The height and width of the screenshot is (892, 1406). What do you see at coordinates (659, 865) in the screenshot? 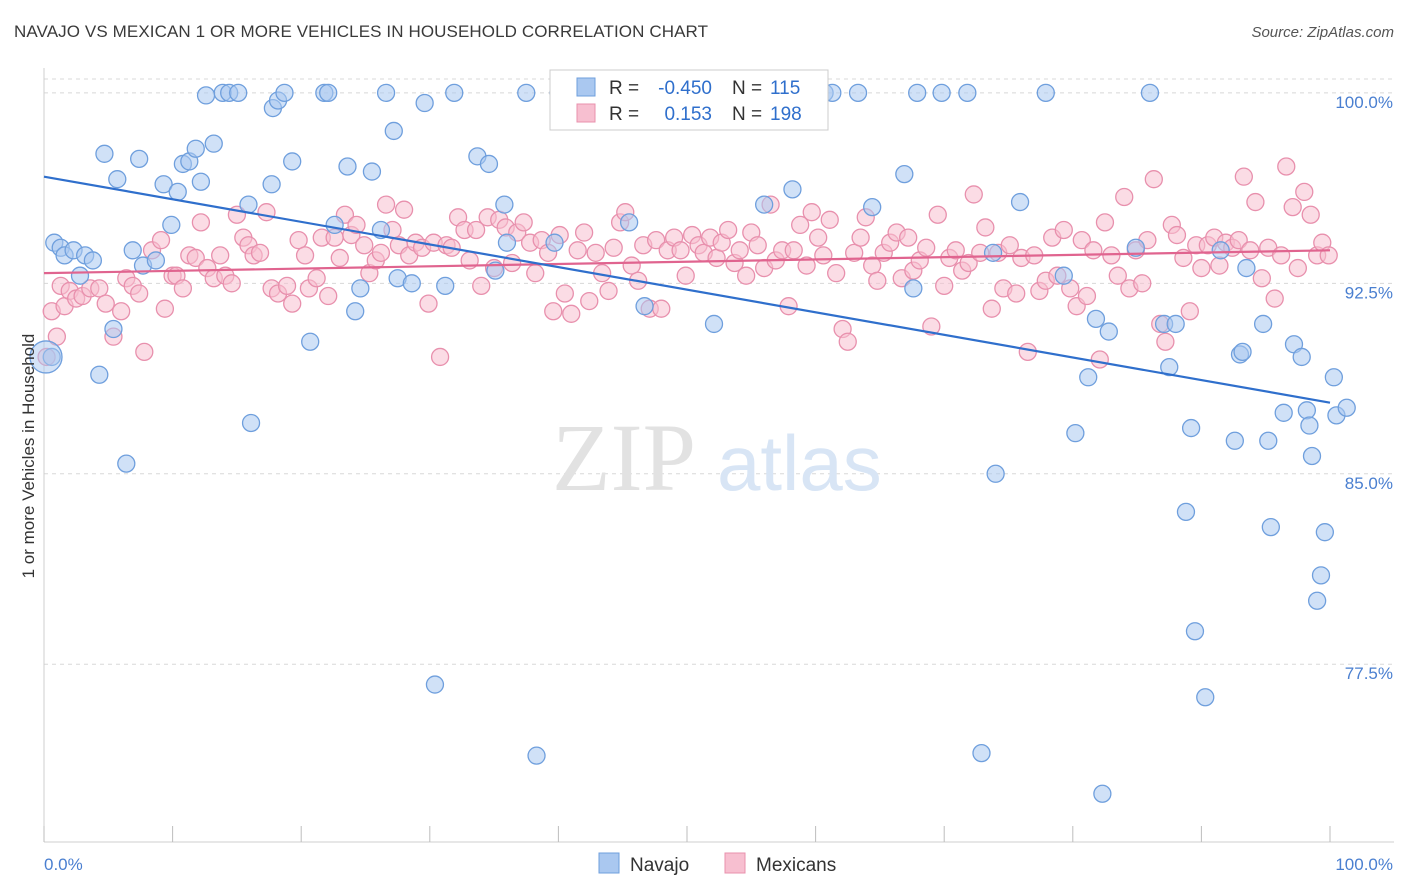
I see `legend-navajo-label: Navajo` at bounding box center [659, 865].